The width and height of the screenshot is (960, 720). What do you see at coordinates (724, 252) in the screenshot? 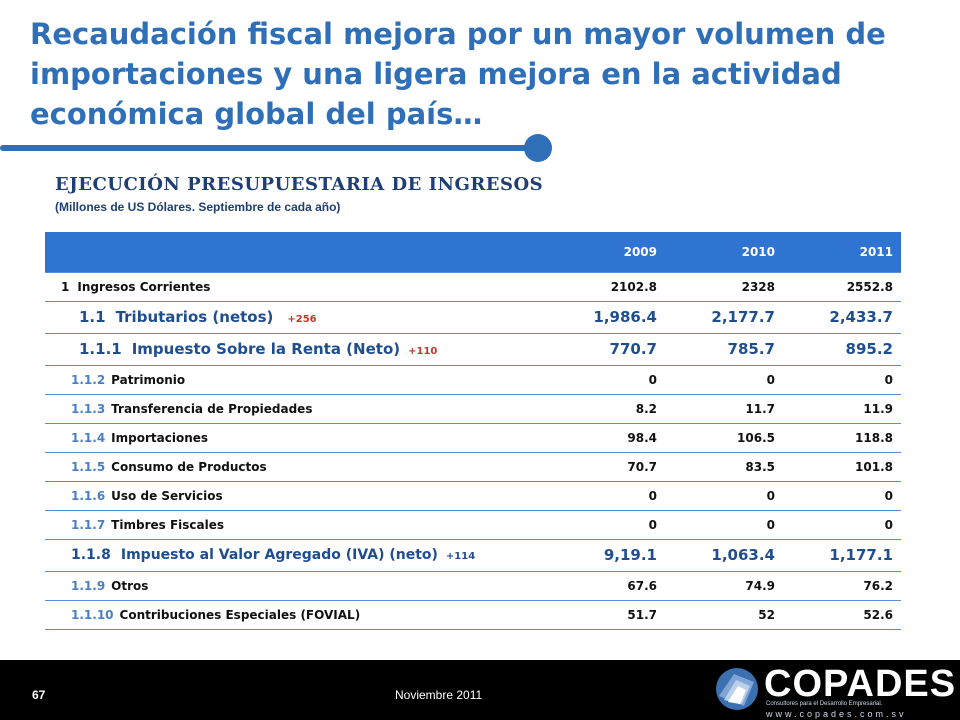
I see `header-year-2010: 2010` at bounding box center [724, 252].